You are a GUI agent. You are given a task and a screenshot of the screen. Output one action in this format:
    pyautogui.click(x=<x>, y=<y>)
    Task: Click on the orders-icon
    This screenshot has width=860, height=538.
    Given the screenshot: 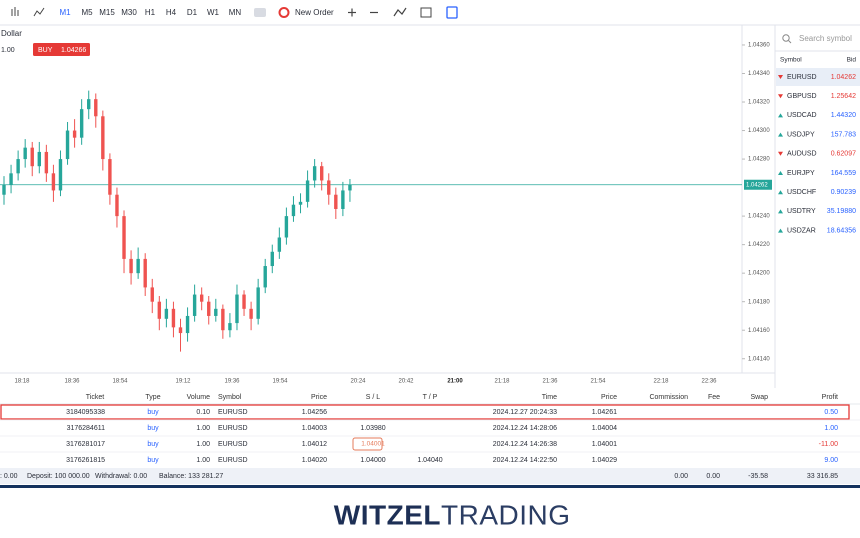 What is the action you would take?
    pyautogui.click(x=452, y=12)
    